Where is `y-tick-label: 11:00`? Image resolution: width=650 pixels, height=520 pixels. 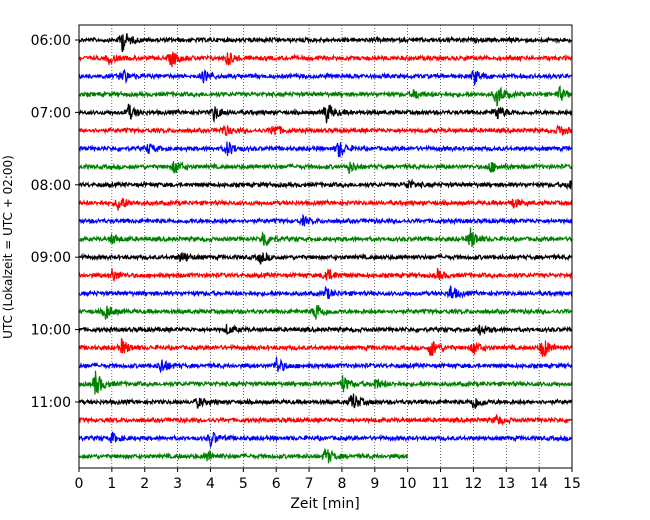
y-tick-label: 11:00 is located at coordinates (51, 403).